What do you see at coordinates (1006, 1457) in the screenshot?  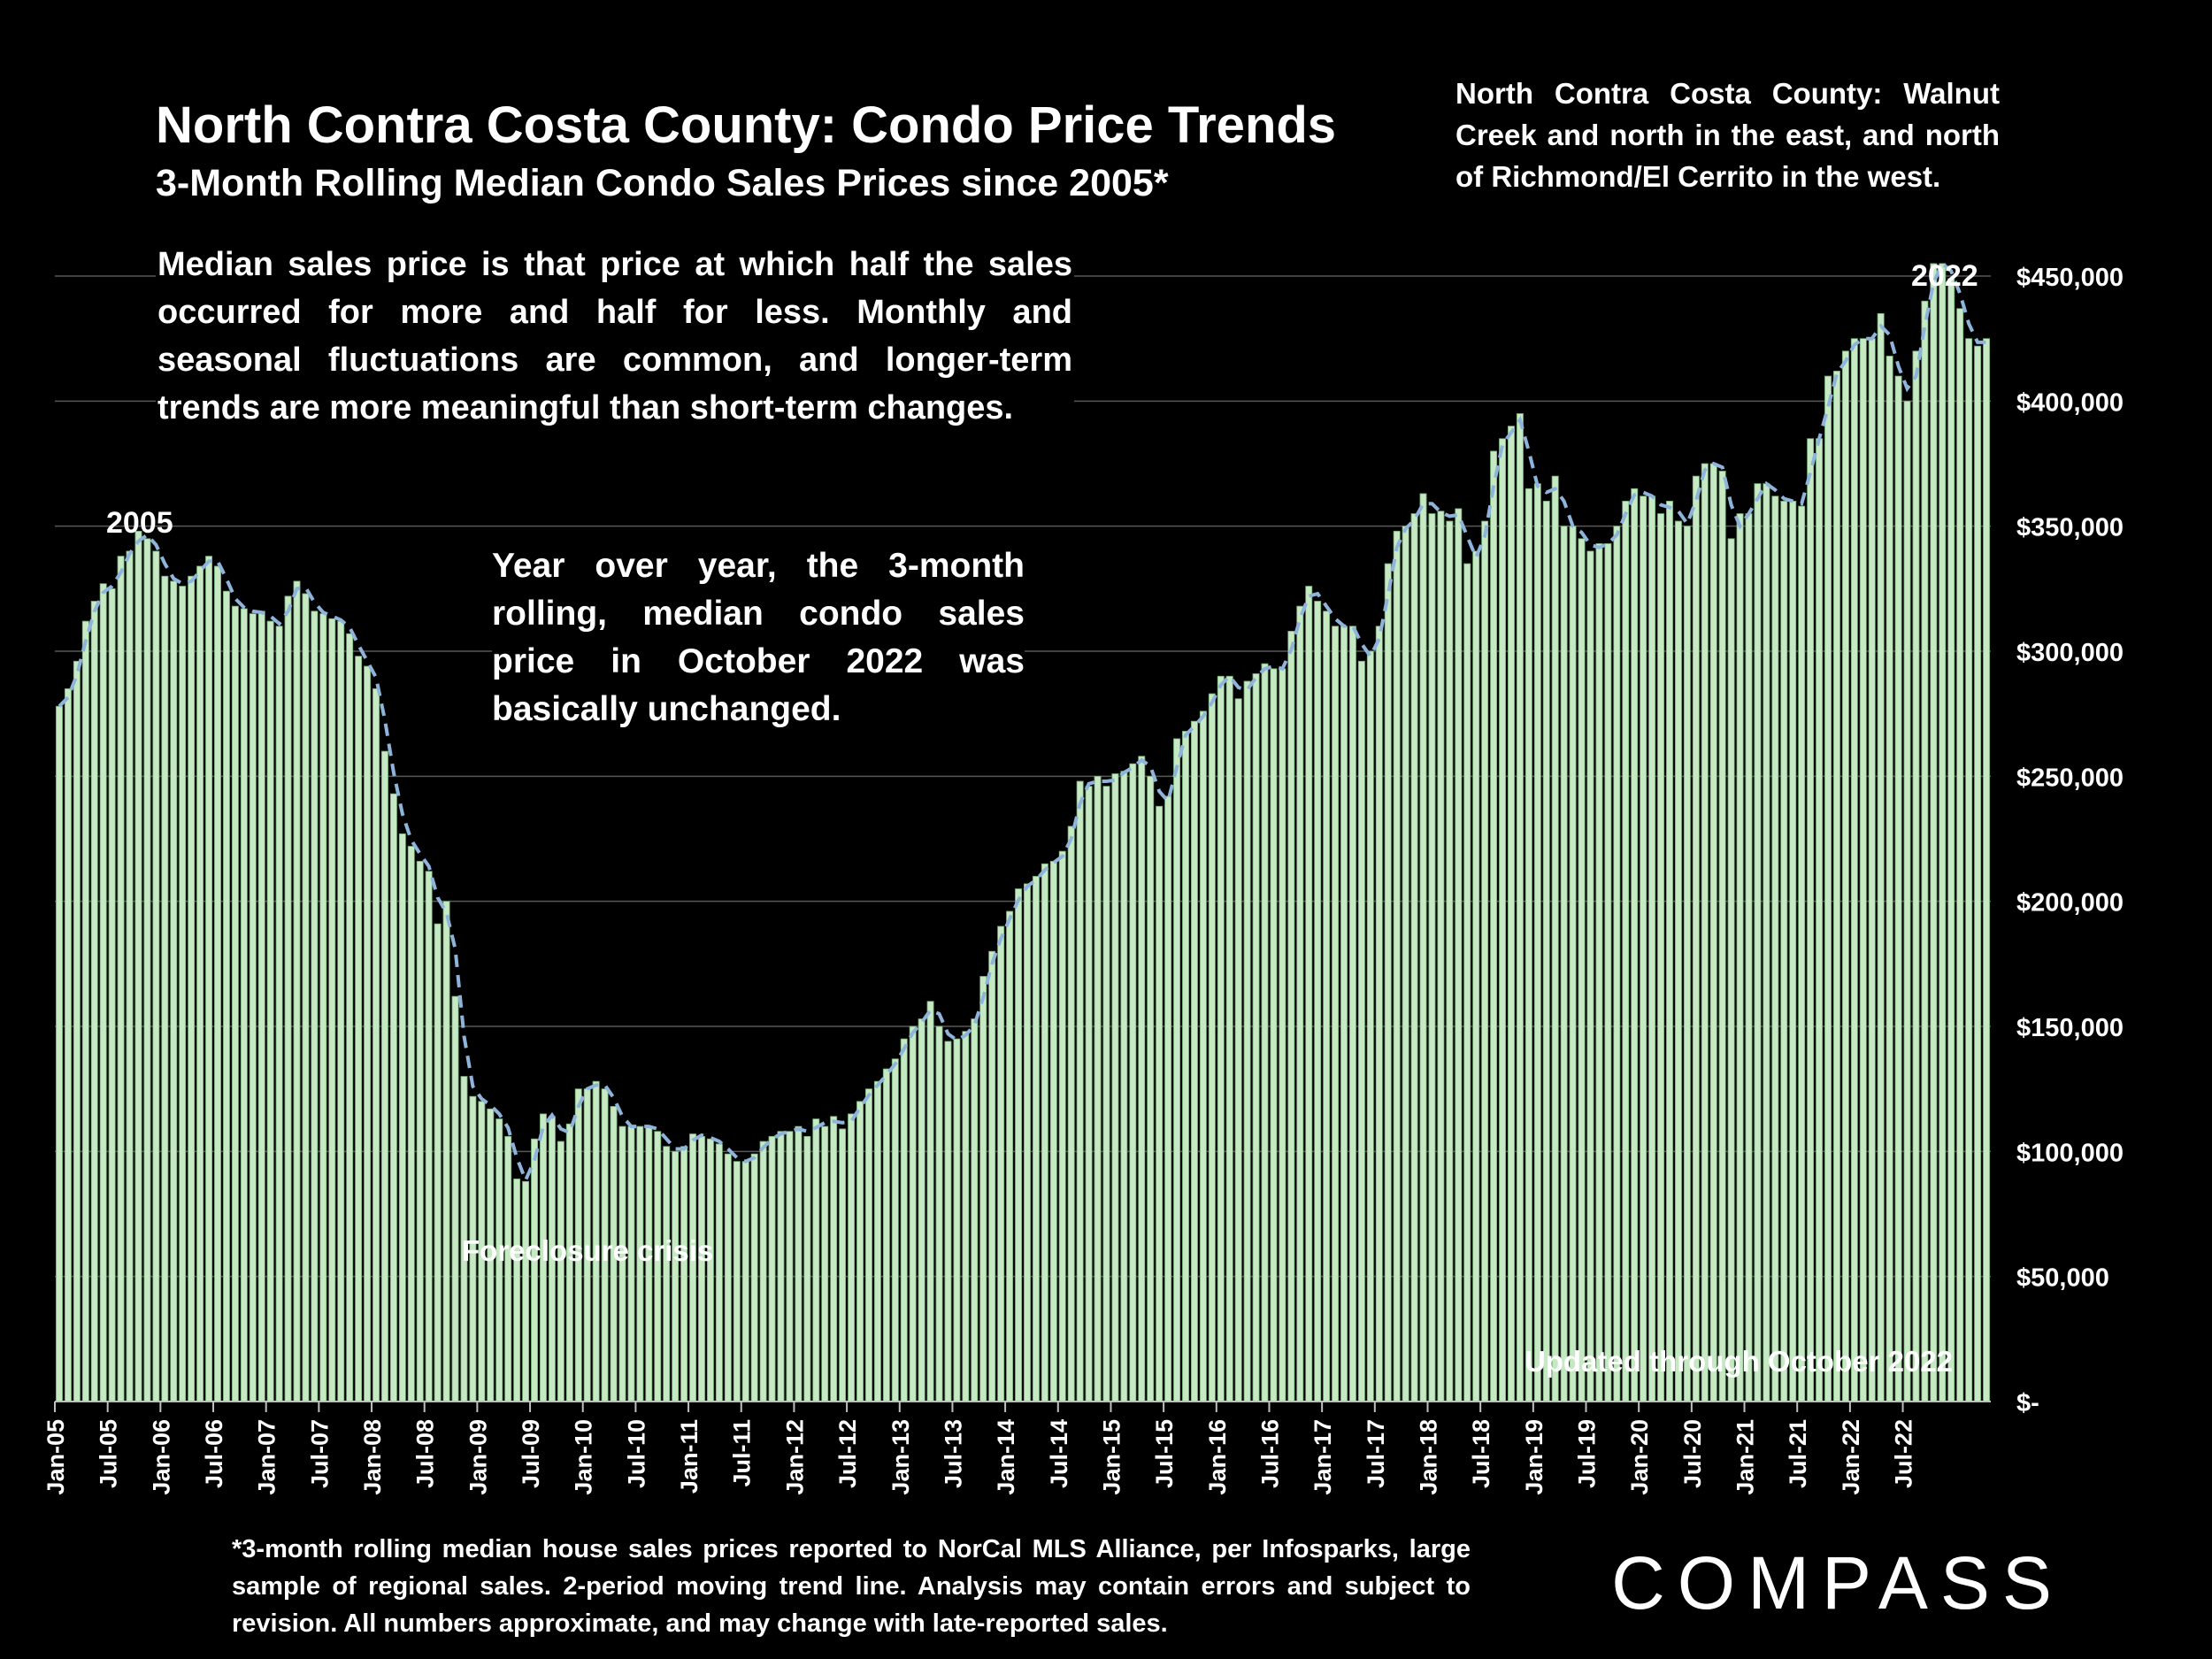 I see `x-tick-label: Jan-14` at bounding box center [1006, 1457].